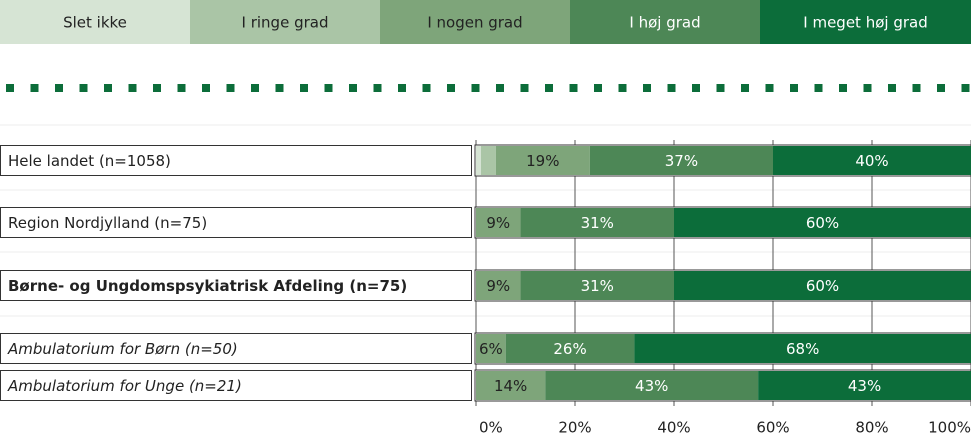 The width and height of the screenshot is (971, 436). I want to click on x-tick-label: 80%, so click(871, 427).